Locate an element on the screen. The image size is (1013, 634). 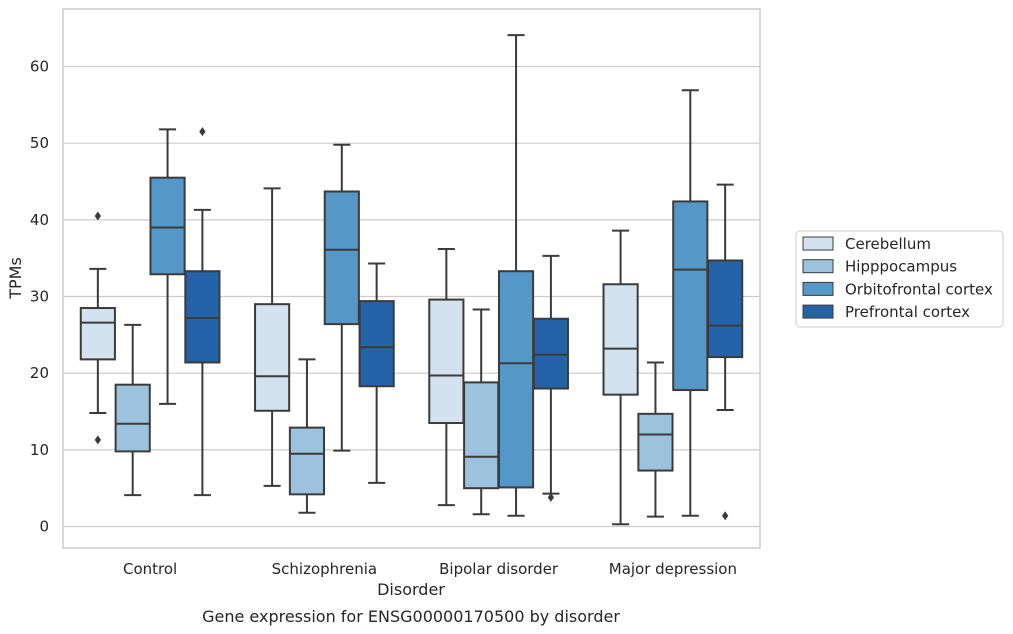
x-axis-label: Disorder is located at coordinates (411, 589).